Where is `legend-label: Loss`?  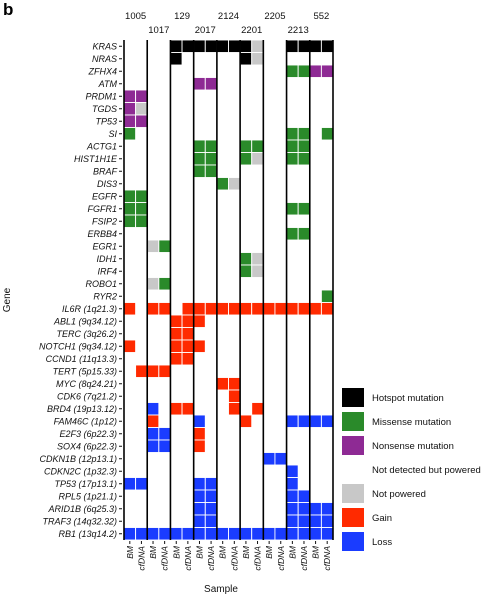
legend-label: Loss is located at coordinates (382, 542).